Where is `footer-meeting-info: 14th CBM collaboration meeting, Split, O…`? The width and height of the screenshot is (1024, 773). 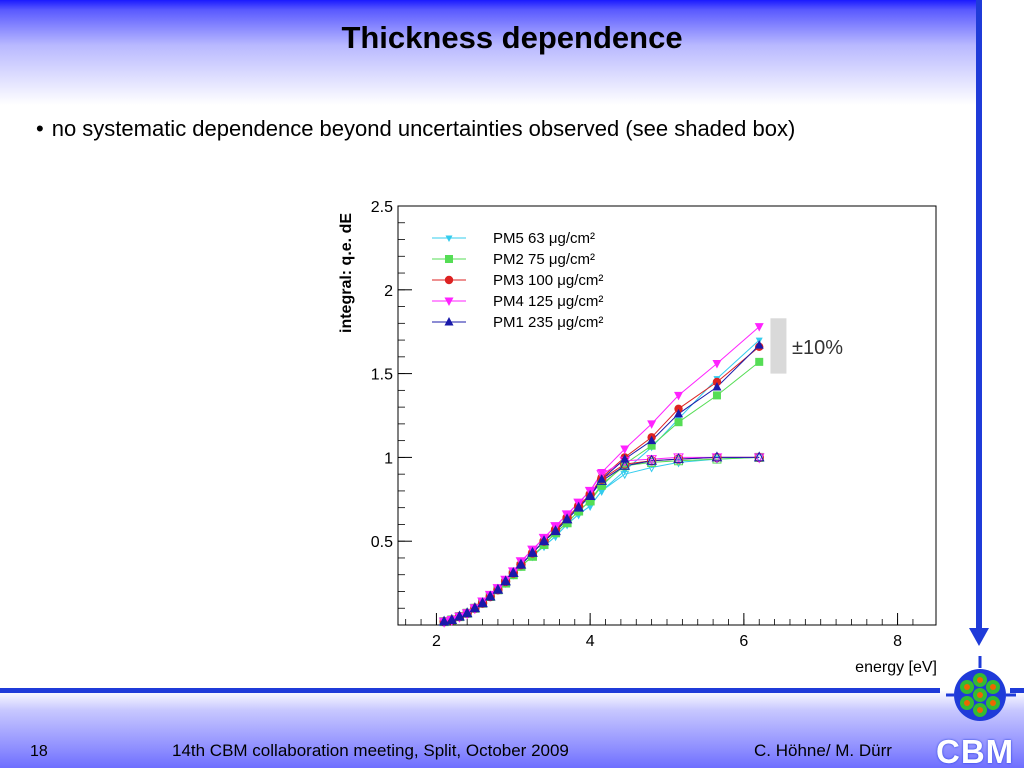 footer-meeting-info: 14th CBM collaboration meeting, Split, O… is located at coordinates (370, 750).